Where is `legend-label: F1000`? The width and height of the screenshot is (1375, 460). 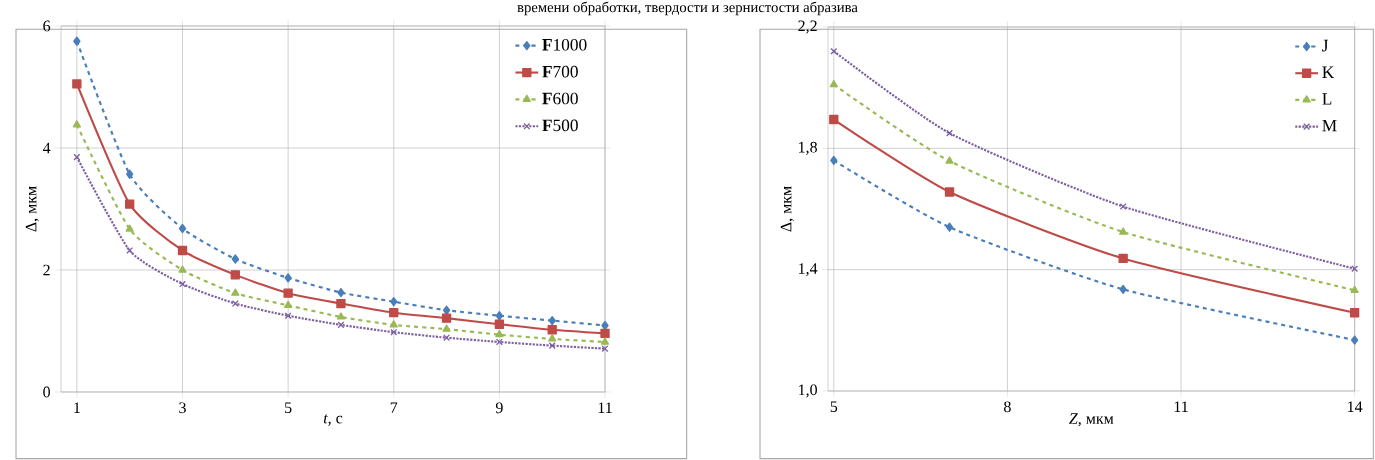 legend-label: F1000 is located at coordinates (564, 44).